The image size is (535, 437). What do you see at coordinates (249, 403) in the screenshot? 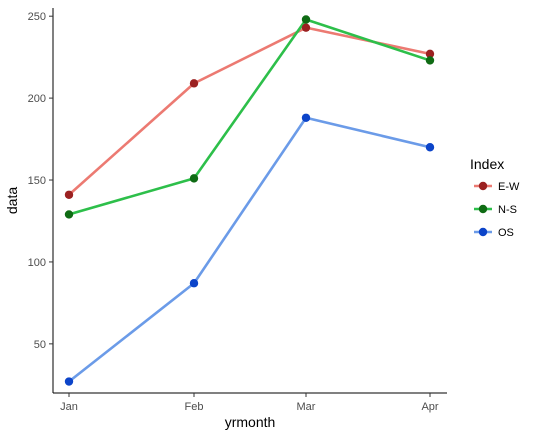
I see `x-ticks: Jan Feb Mar Apr` at bounding box center [249, 403].